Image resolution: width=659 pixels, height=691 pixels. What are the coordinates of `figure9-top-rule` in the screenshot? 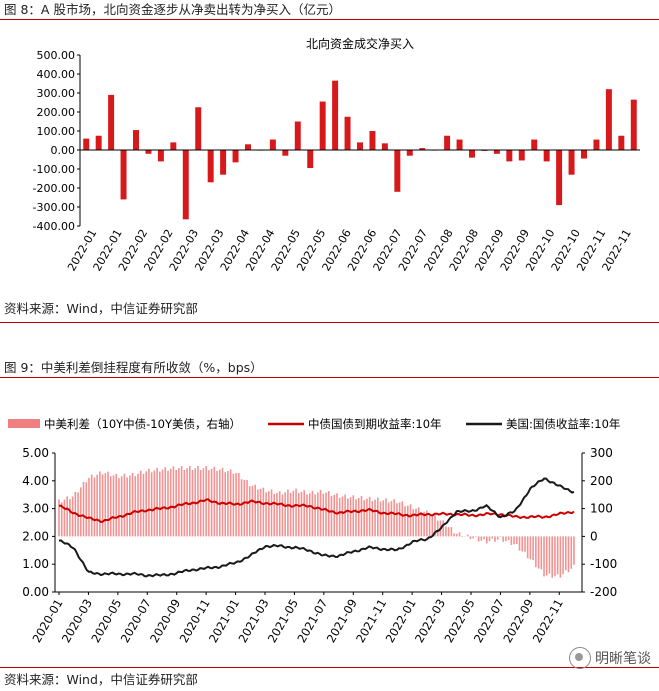 It's located at (329, 667).